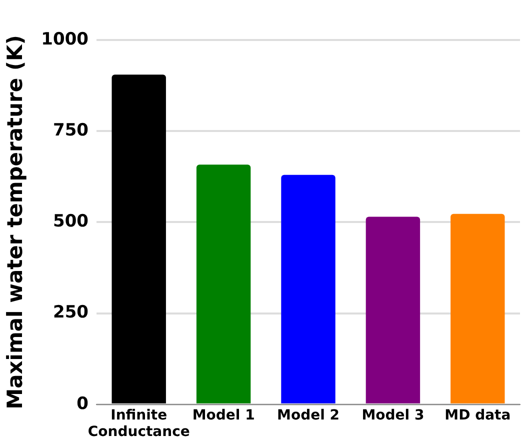 Image resolution: width=524 pixels, height=444 pixels. I want to click on x-tick-label: MD data, so click(477, 415).